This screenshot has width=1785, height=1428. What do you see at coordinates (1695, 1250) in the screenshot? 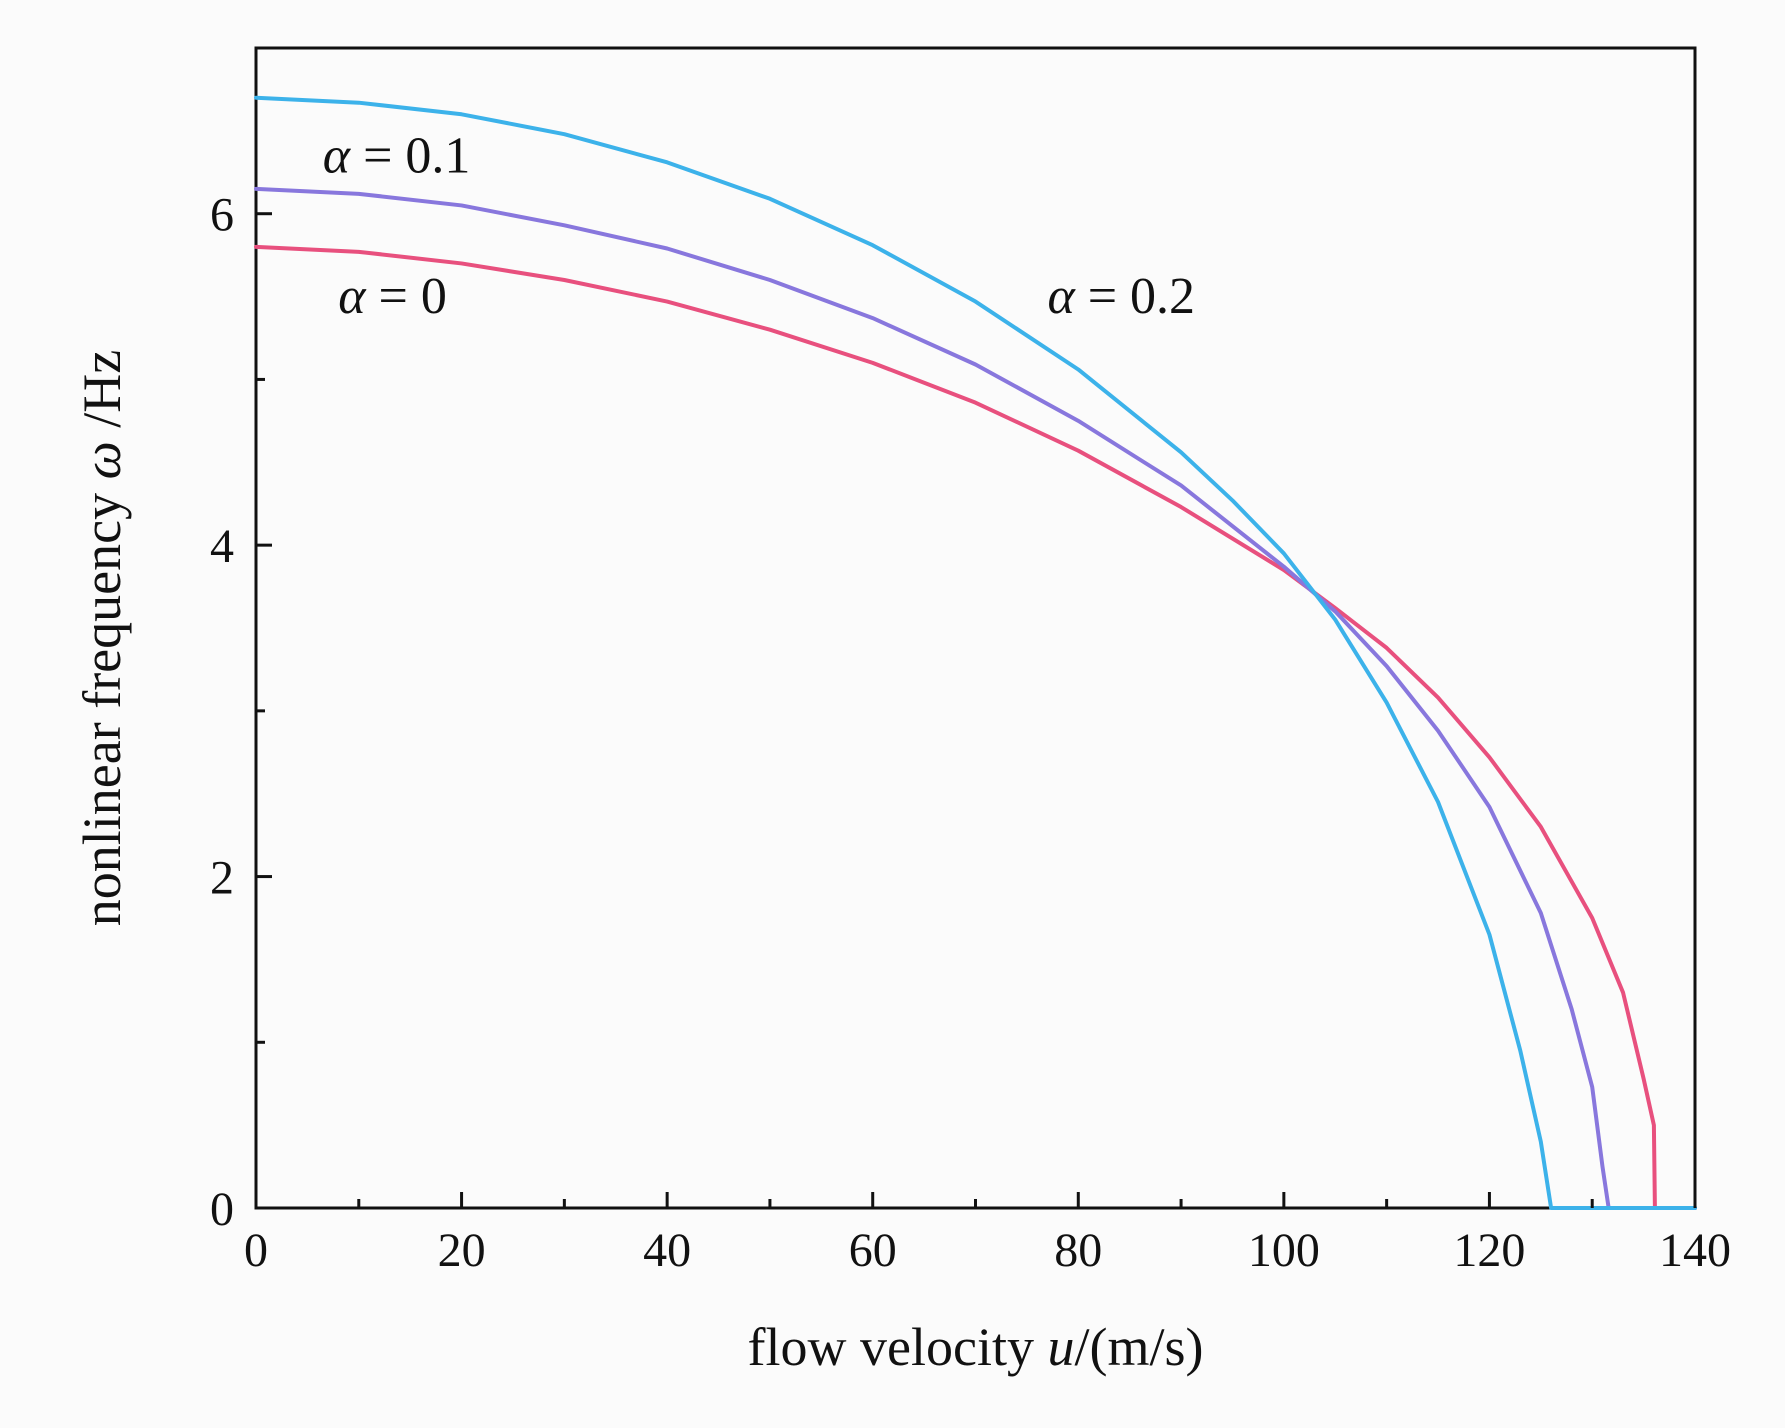
I see `x-tick-label: 140` at bounding box center [1695, 1250].